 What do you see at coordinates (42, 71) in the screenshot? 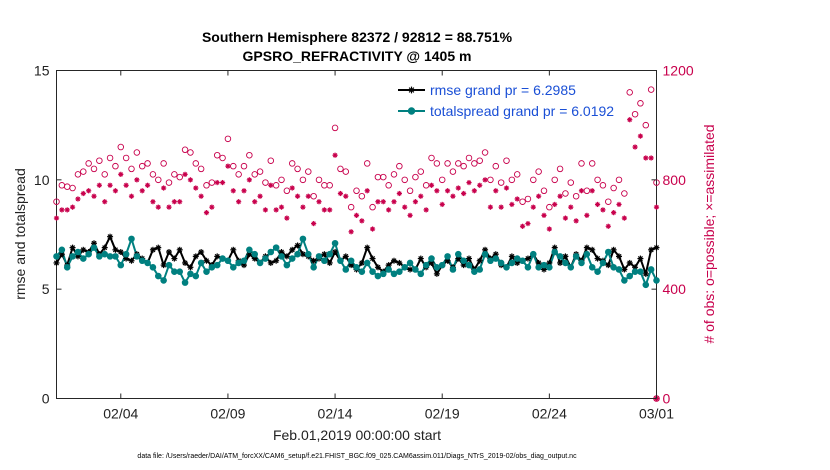
I see `y-tick-label: 15` at bounding box center [42, 71].